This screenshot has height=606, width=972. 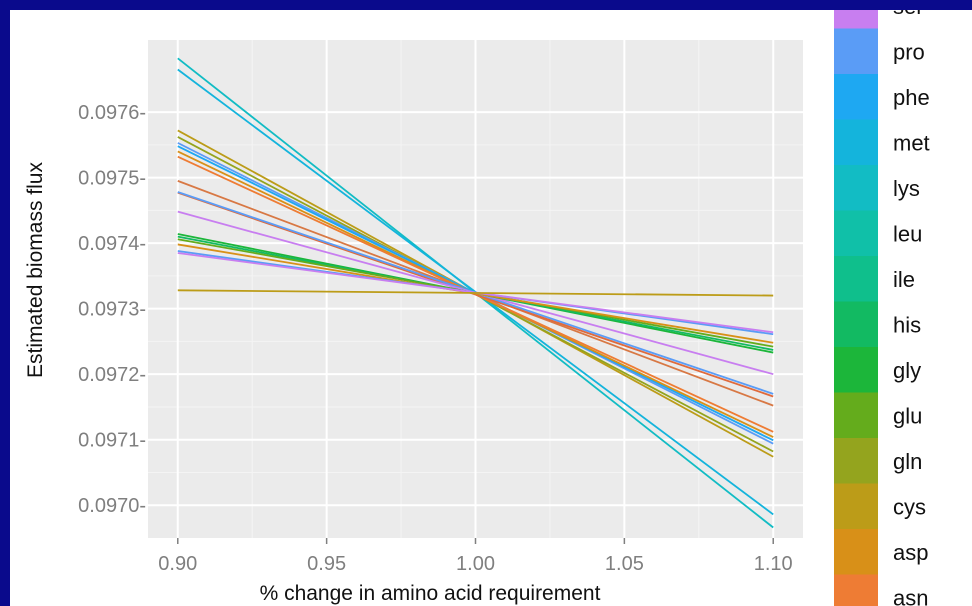 I want to click on legend-swatch-asn, so click(x=856, y=590).